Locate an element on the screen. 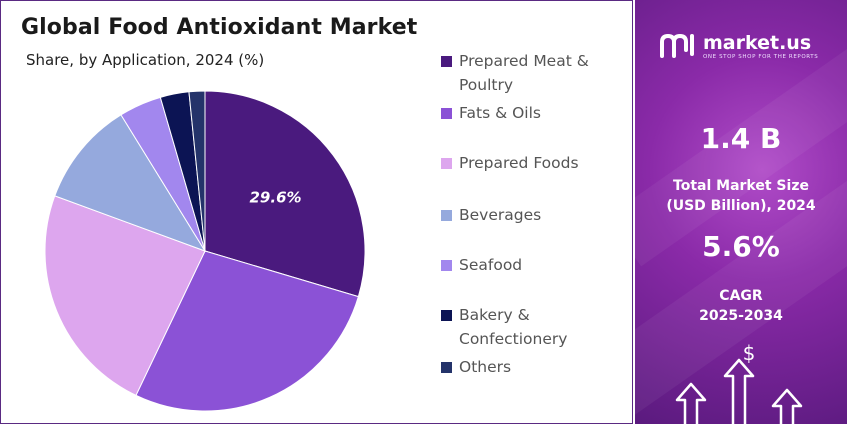 Image resolution: width=847 pixels, height=425 pixels. brand-logo: market.us ONE STOP SHOP FOR THE REPORTS is located at coordinates (746, 47).